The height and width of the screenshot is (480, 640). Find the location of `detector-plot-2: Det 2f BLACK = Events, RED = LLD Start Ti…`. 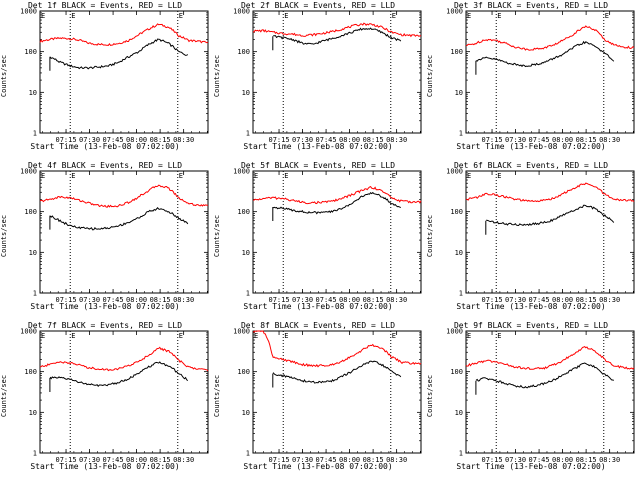

detector-plot-2: Det 2f BLACK = Events, RED = LLD Start Ti… is located at coordinates (318, 77).